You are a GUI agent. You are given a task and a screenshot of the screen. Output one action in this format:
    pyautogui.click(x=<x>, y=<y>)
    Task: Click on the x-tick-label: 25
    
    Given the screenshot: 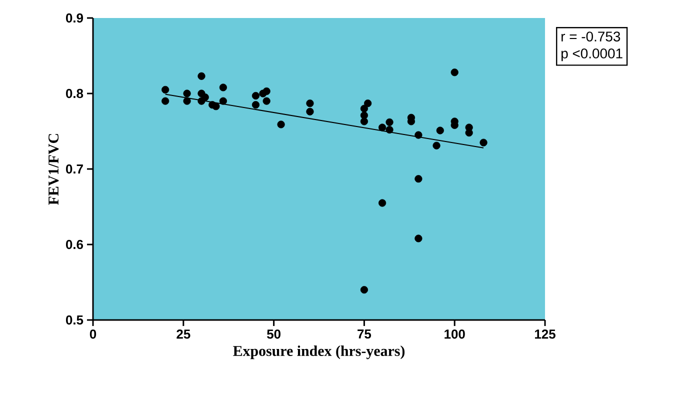 What is the action you would take?
    pyautogui.click(x=183, y=334)
    